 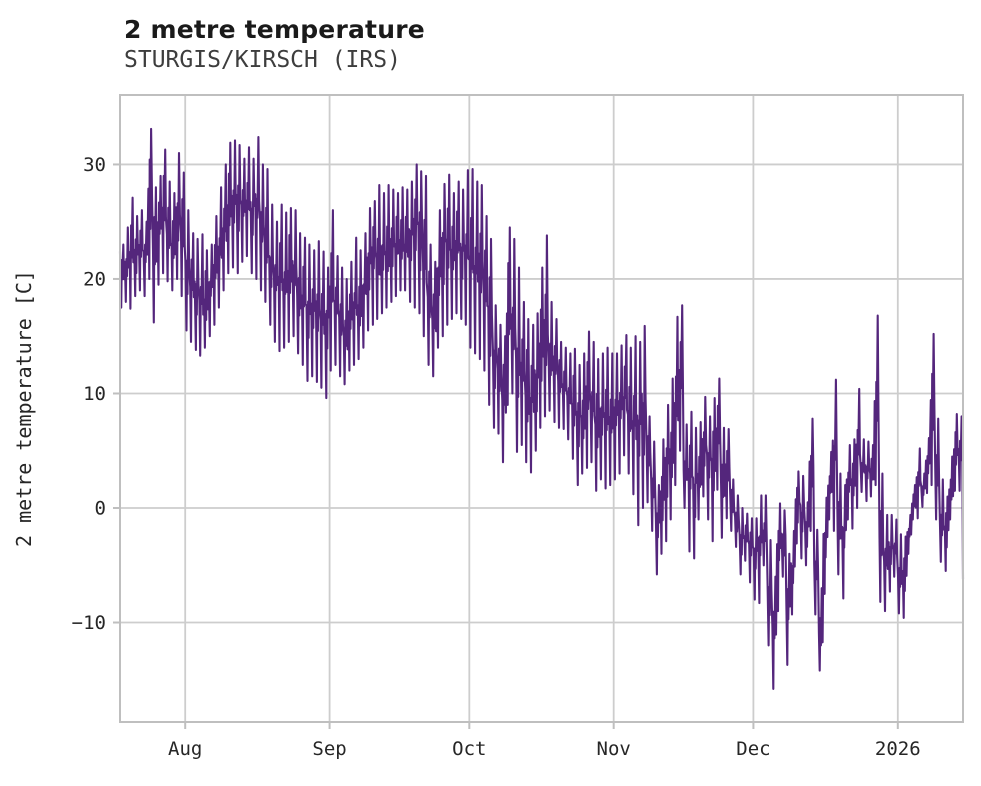 What do you see at coordinates (544, 749) in the screenshot?
I see `x-tick-labels: Aug Sep Oct Nov Dec 2026` at bounding box center [544, 749].